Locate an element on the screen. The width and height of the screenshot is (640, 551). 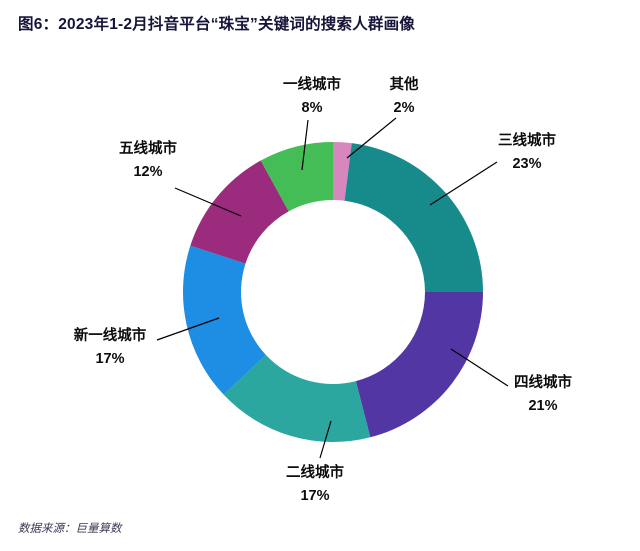
callout-tier2-cities: 二线城市 17% is located at coordinates (315, 485).